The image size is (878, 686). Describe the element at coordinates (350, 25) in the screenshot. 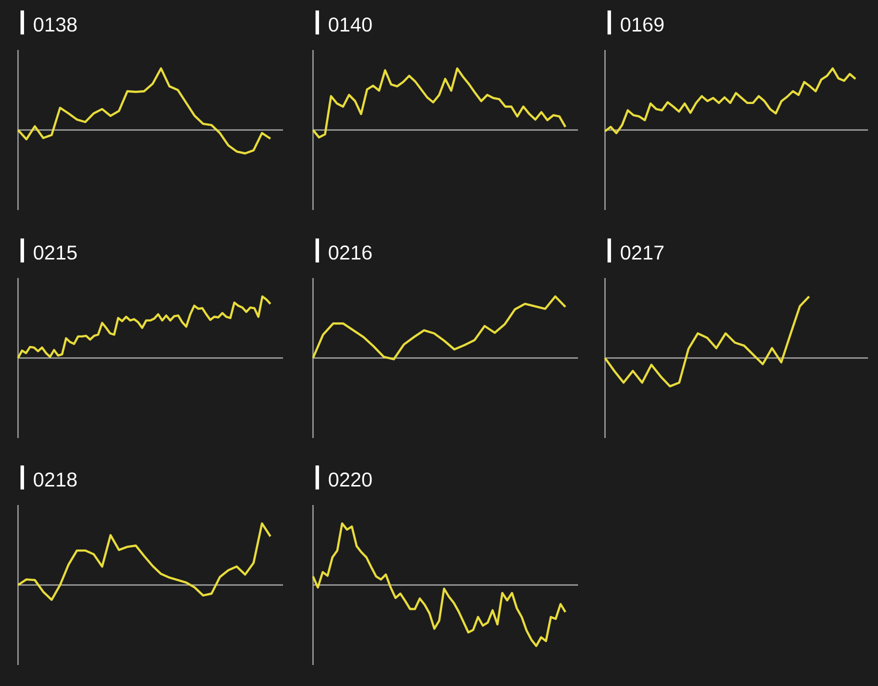

I see `chart-title: 0140` at that location.